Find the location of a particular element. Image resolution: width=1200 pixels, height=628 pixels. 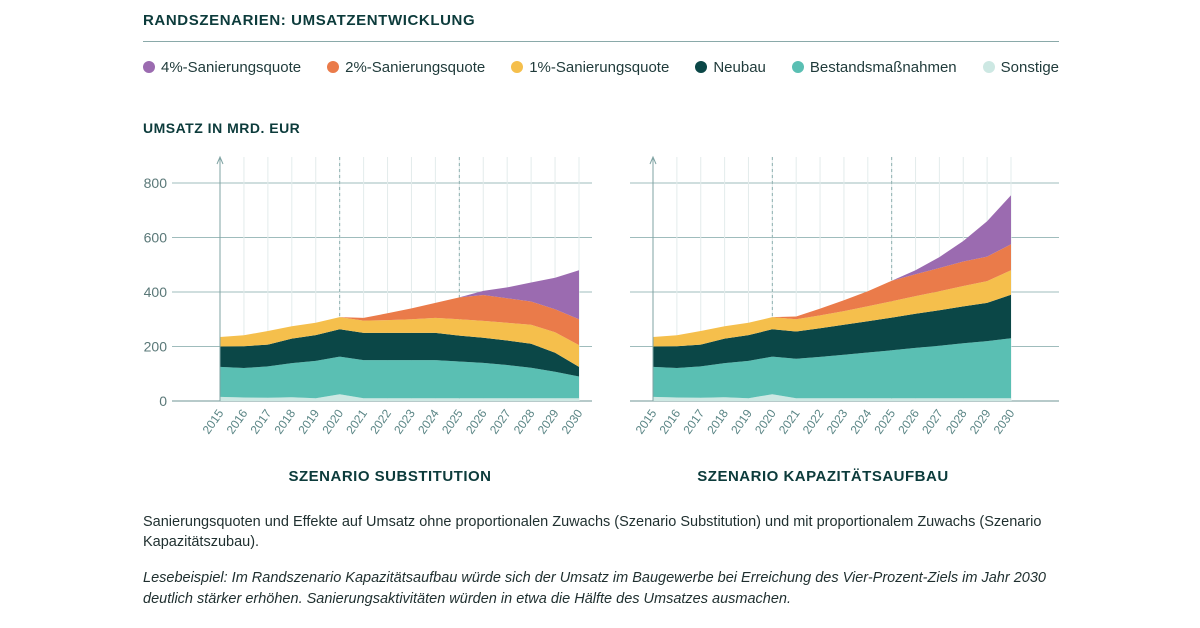

y-tick-label: 200 is located at coordinates (156, 347).